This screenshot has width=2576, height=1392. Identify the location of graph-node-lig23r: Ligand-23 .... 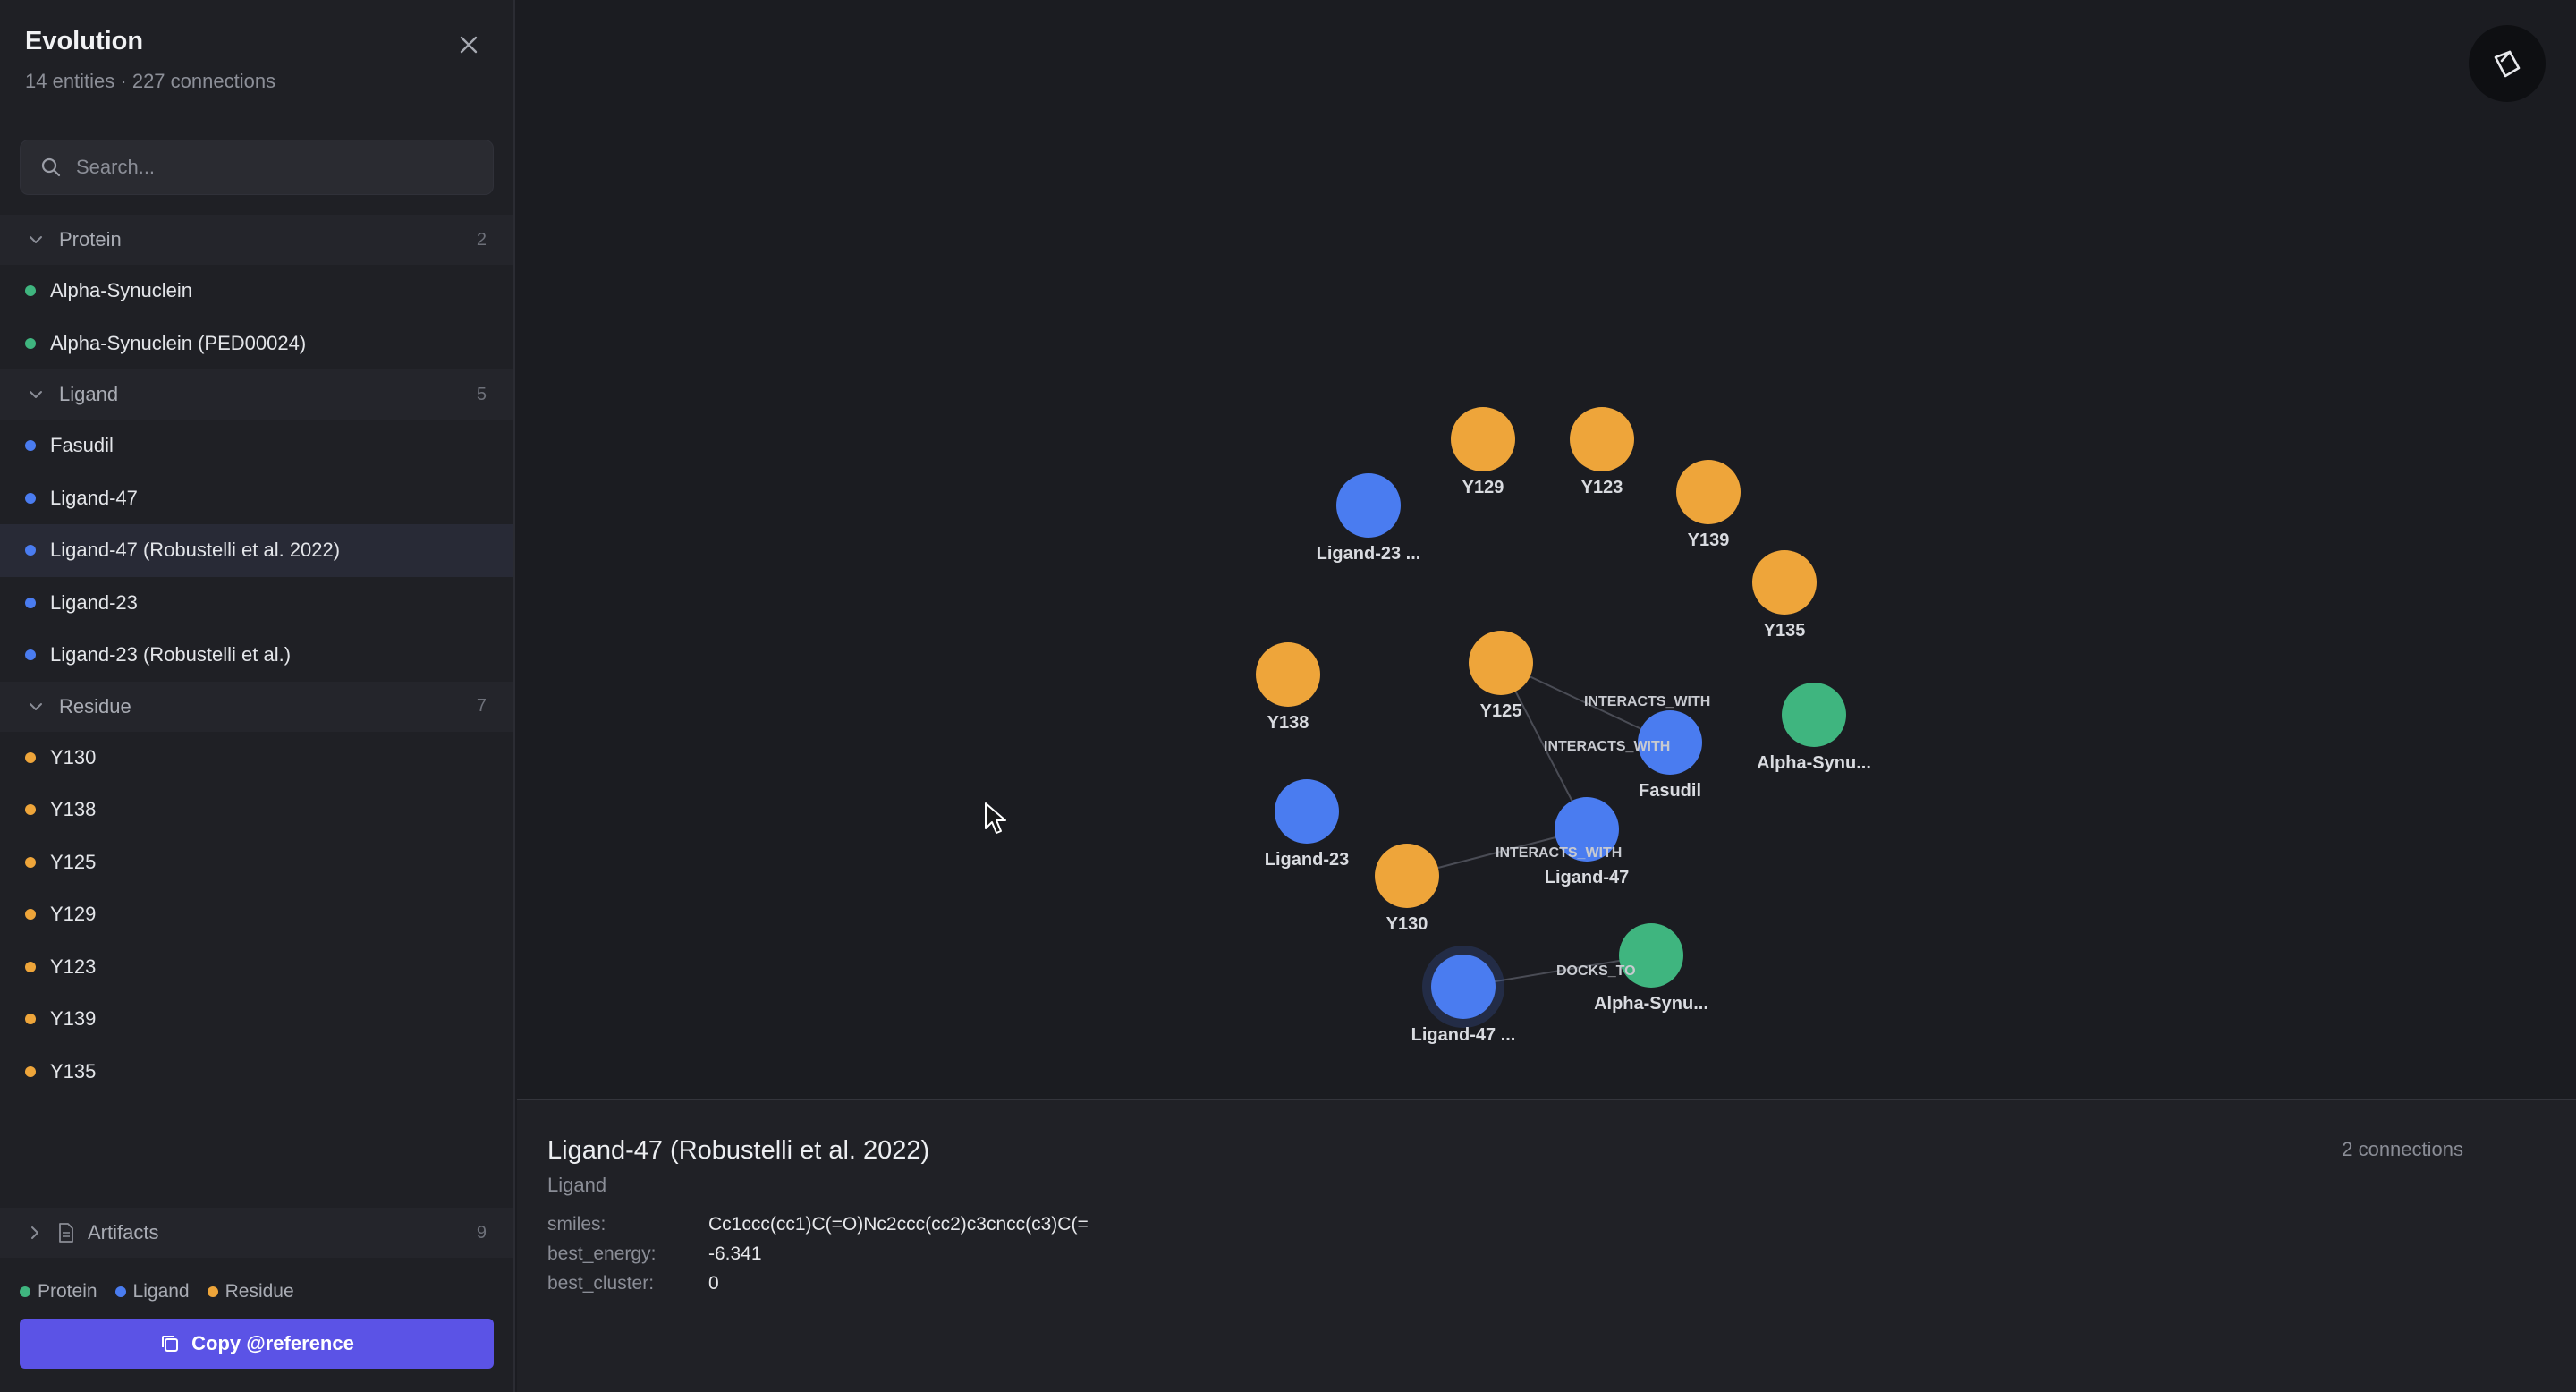
(1369, 518).